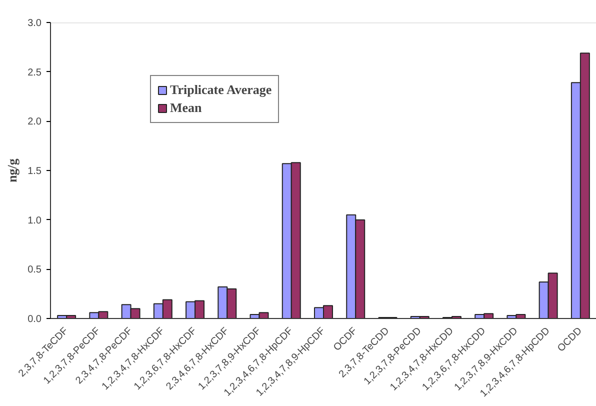 The image size is (596, 406). Describe the element at coordinates (35, 220) in the screenshot. I see `y-tick-label: 1.0` at that location.